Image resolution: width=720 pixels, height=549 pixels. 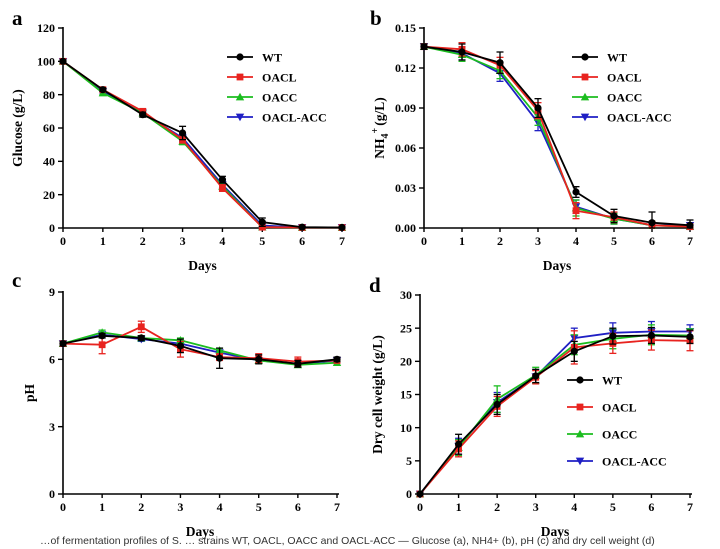 What do you see at coordinates (49, 95) in the screenshot?
I see `y-tick-label: 80` at bounding box center [49, 95].